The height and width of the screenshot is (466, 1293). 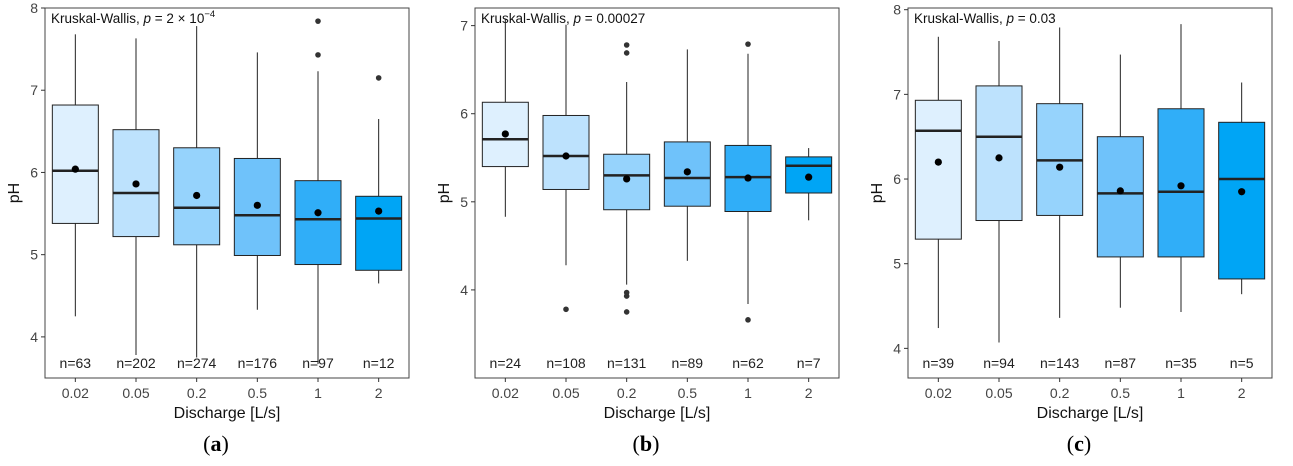 I want to click on count-label: n=131, so click(x=627, y=363).